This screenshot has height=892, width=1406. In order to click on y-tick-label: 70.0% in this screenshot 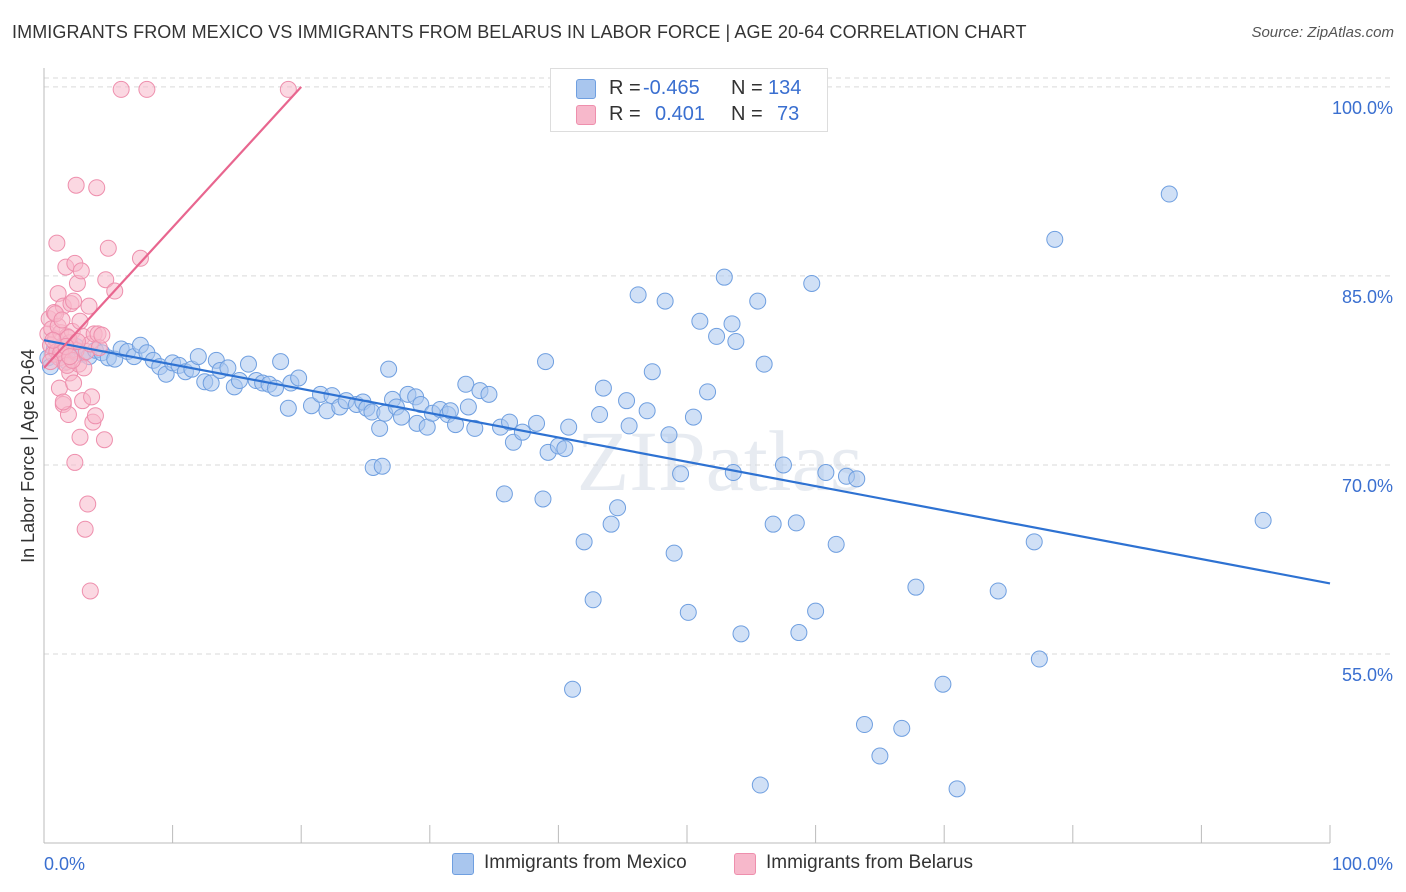, I will do `click(1367, 486)`.